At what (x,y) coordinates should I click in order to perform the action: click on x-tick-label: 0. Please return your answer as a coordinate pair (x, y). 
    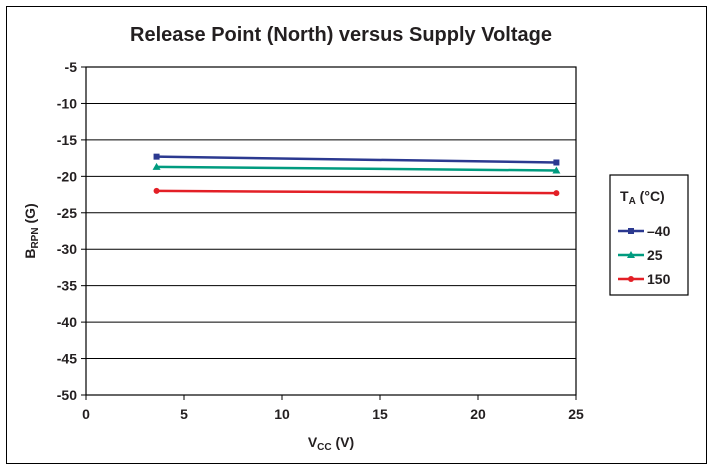
    Looking at the image, I should click on (86, 414).